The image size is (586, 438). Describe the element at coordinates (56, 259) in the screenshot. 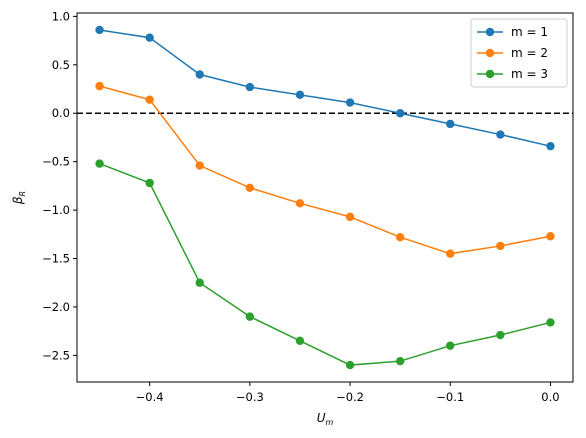

I see `y-tick-label: −1.5` at that location.